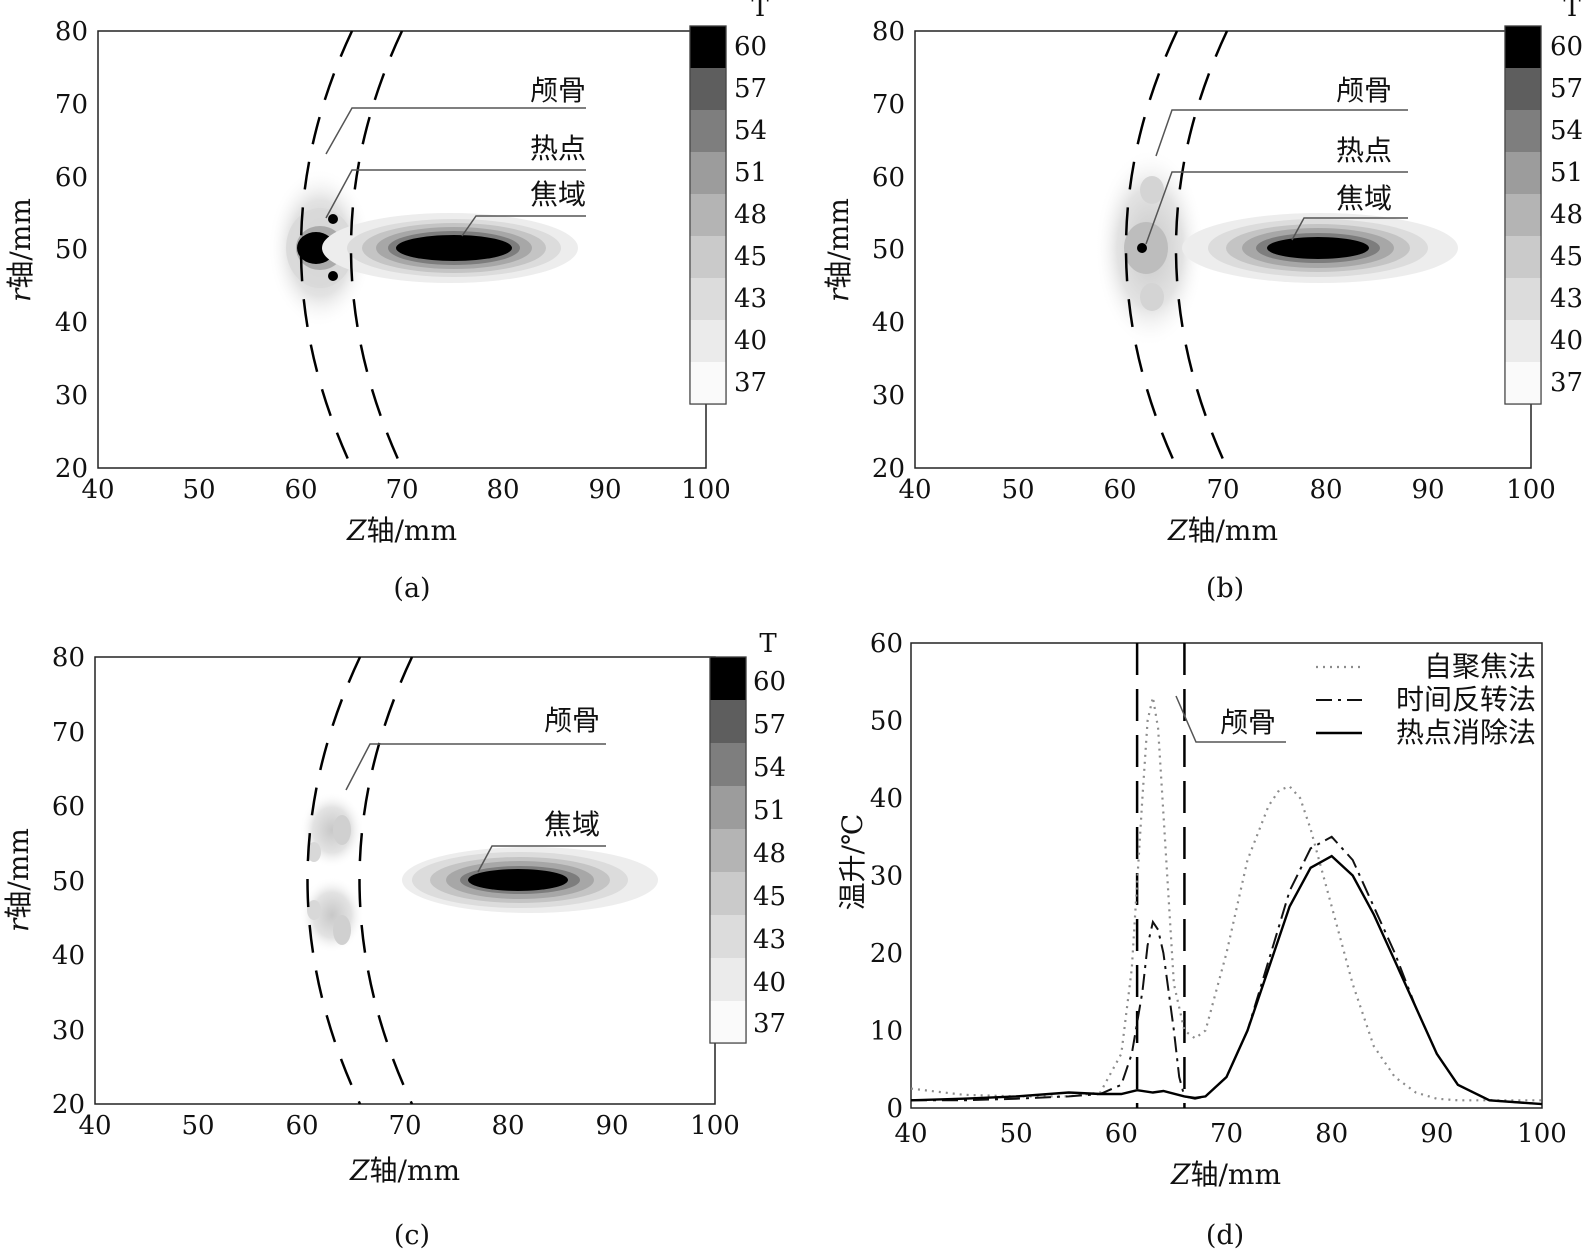 The height and width of the screenshot is (1260, 1589). I want to click on panel-a-annotation-hotspot: 热点, so click(558, 148).